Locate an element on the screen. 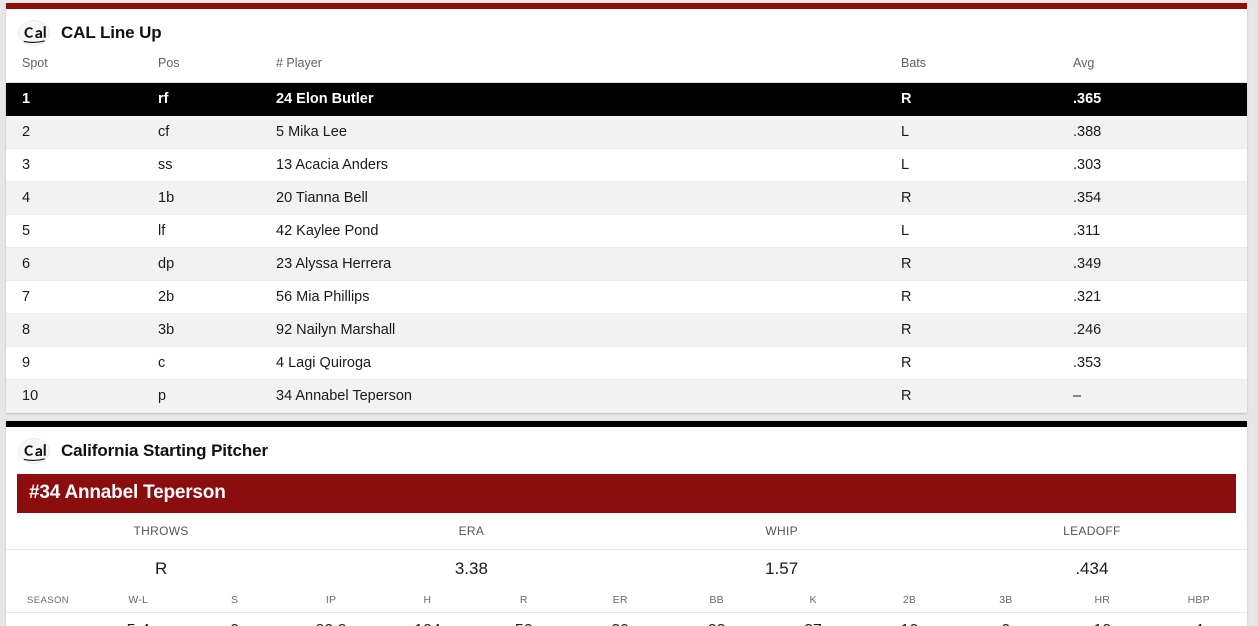  row-pos: rf is located at coordinates (217, 99).